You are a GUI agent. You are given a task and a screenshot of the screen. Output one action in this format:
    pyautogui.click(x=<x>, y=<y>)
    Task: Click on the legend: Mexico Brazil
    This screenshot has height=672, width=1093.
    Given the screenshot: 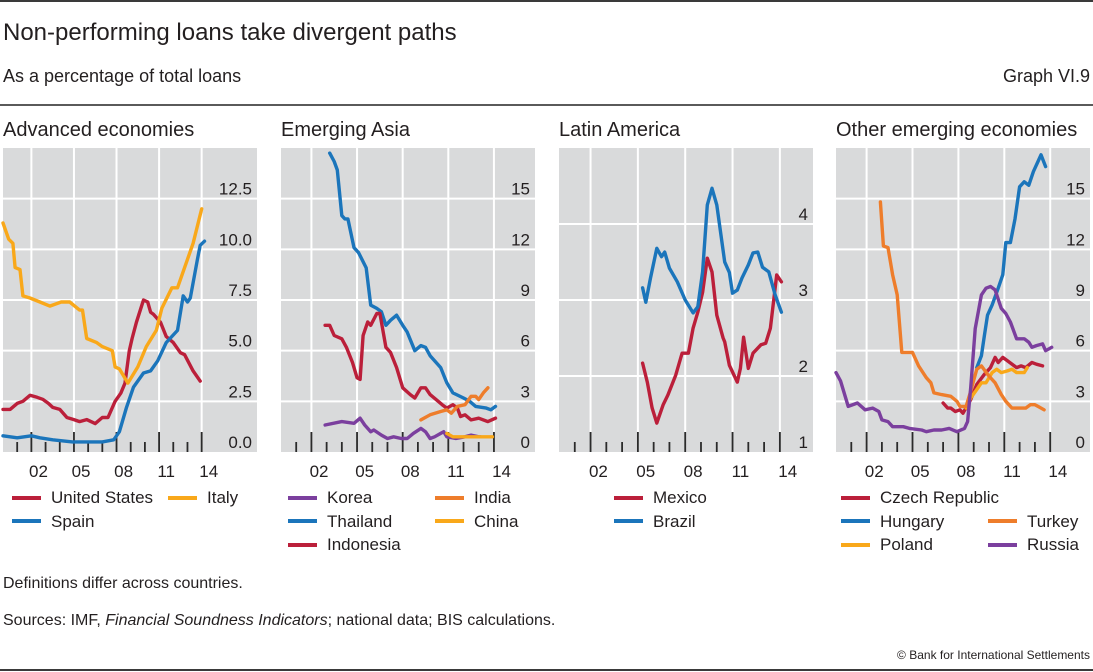 What is the action you would take?
    pyautogui.click(x=686, y=522)
    